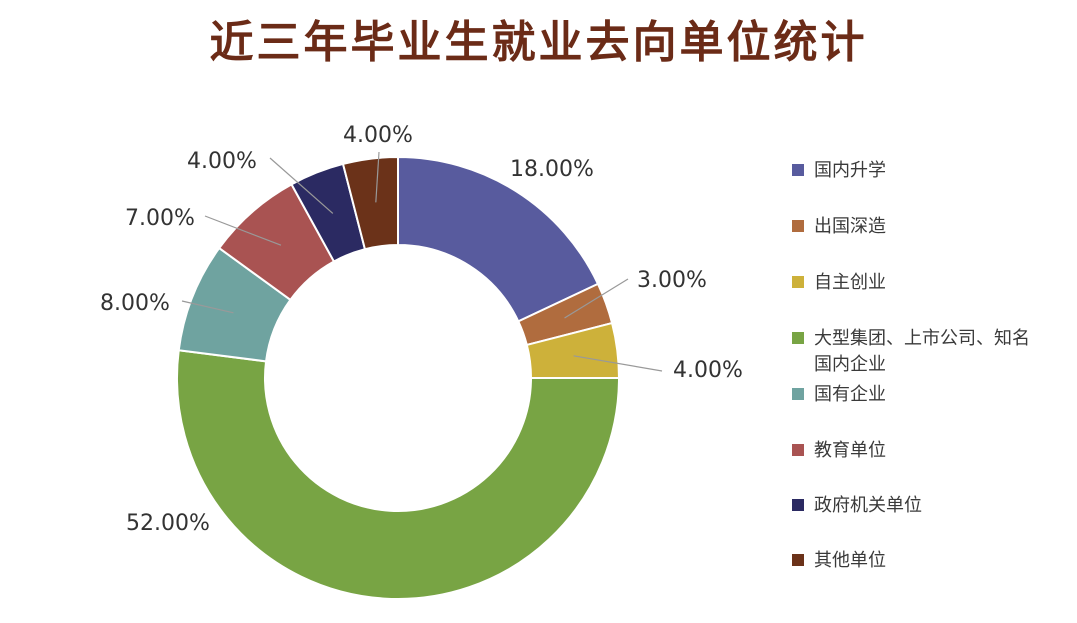  What do you see at coordinates (850, 226) in the screenshot?
I see `legend-label: 出国深造` at bounding box center [850, 226].